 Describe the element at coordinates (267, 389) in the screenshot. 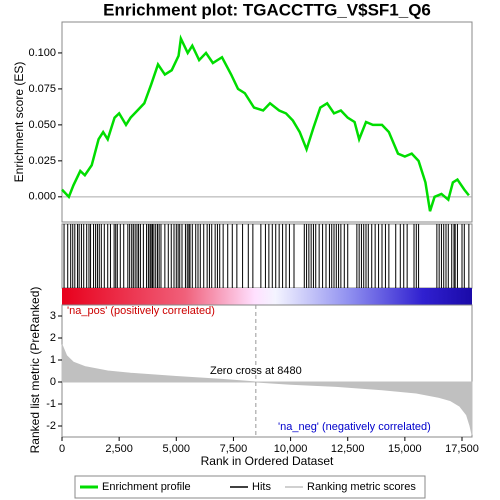

I see `metric-area` at that location.